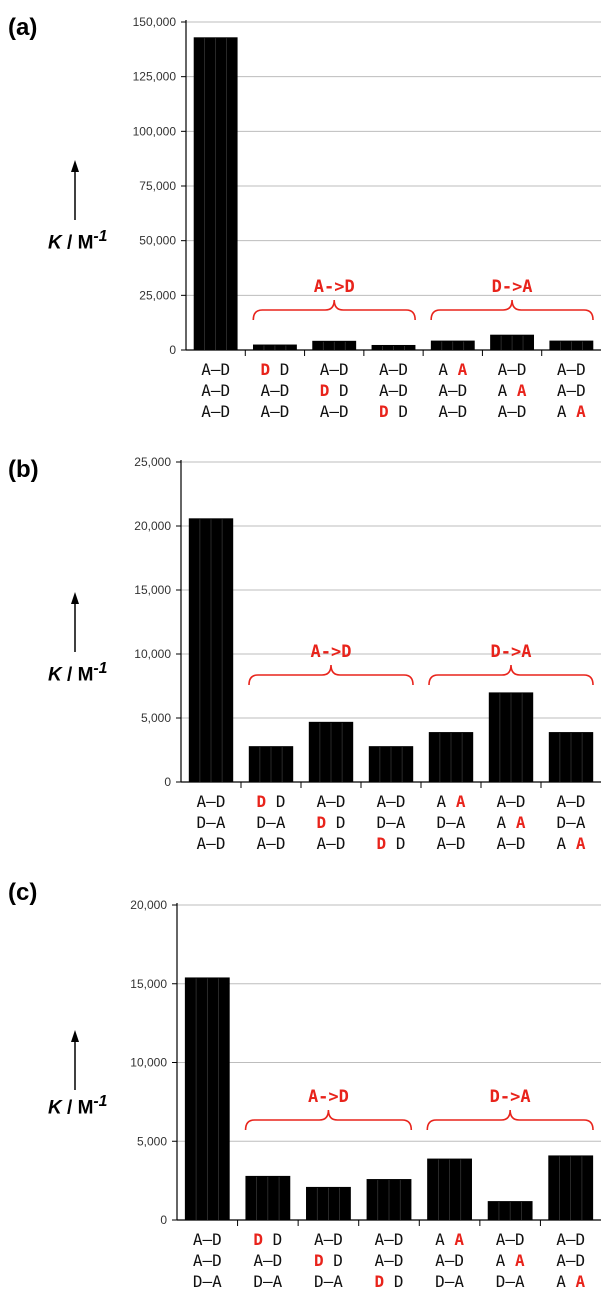 The height and width of the screenshot is (1291, 601). Describe the element at coordinates (155, 131) in the screenshot. I see `y-tick-label: 100,000` at that location.